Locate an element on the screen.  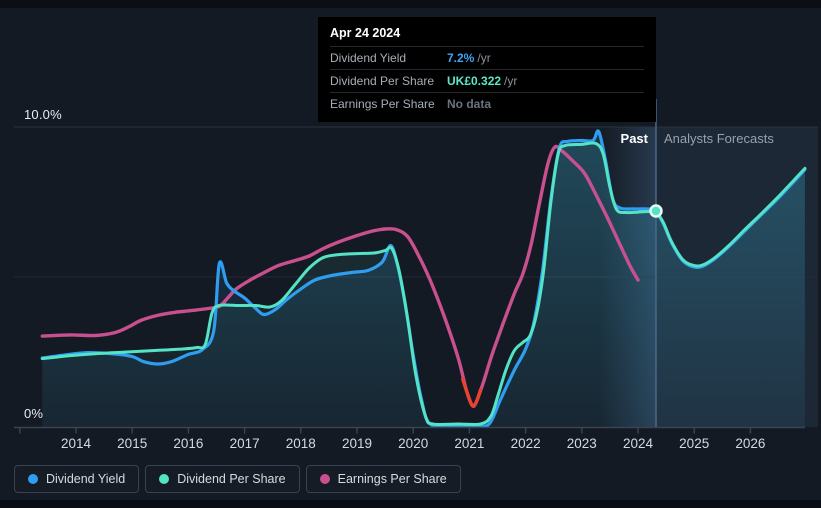
x-tick-label: 2016 is located at coordinates (188, 443).